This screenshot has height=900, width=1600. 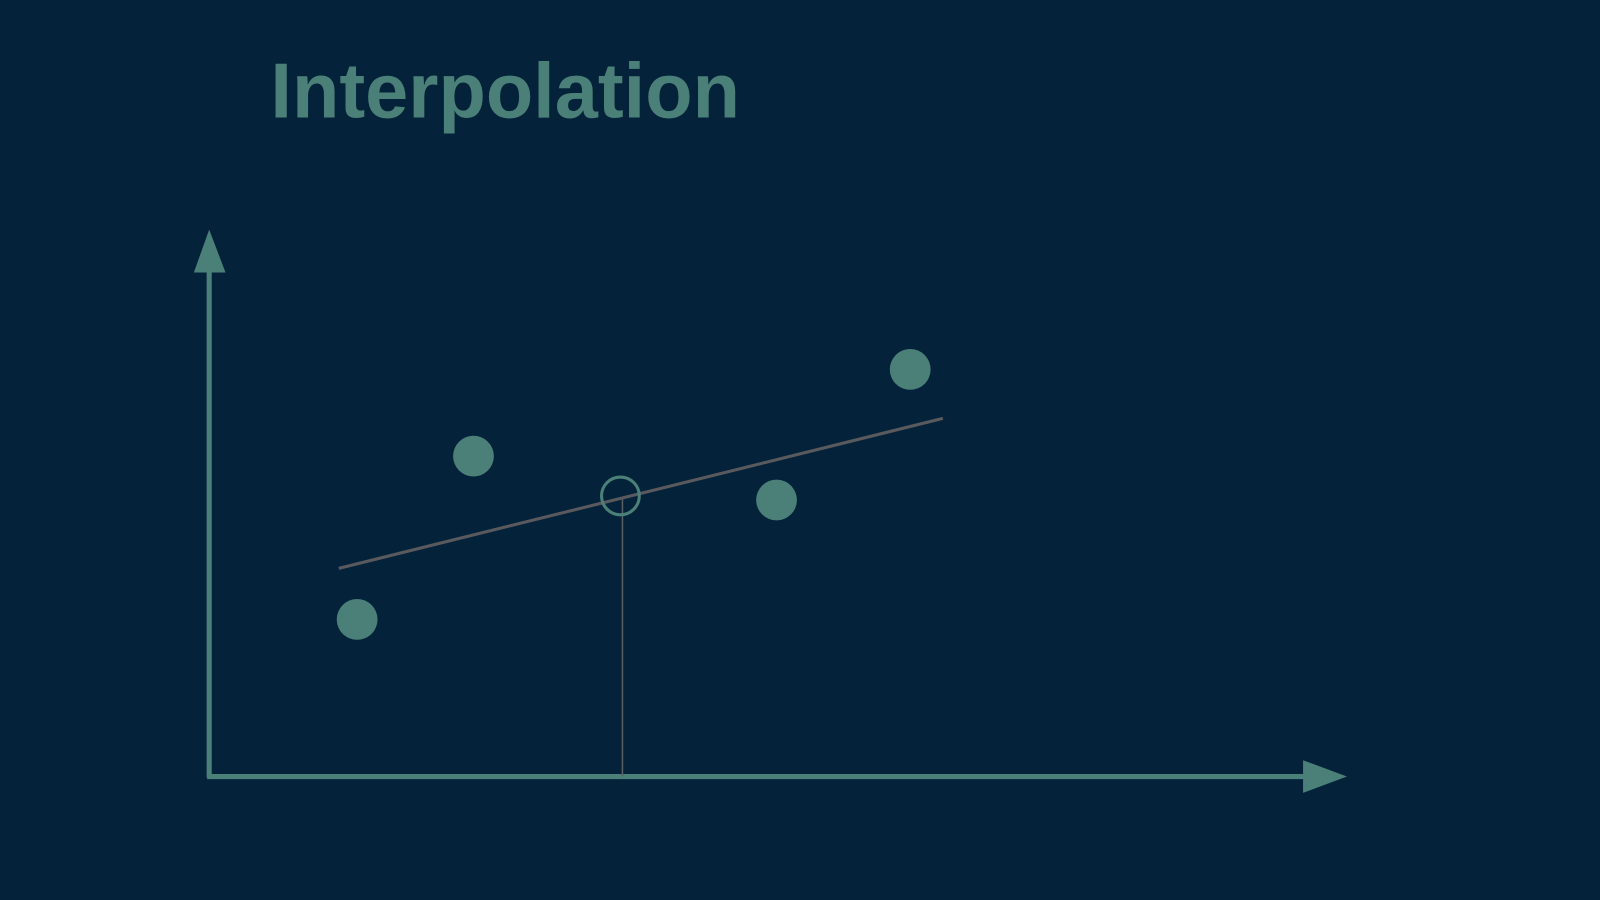 What do you see at coordinates (1325, 776) in the screenshot?
I see `x-axis-arrow` at bounding box center [1325, 776].